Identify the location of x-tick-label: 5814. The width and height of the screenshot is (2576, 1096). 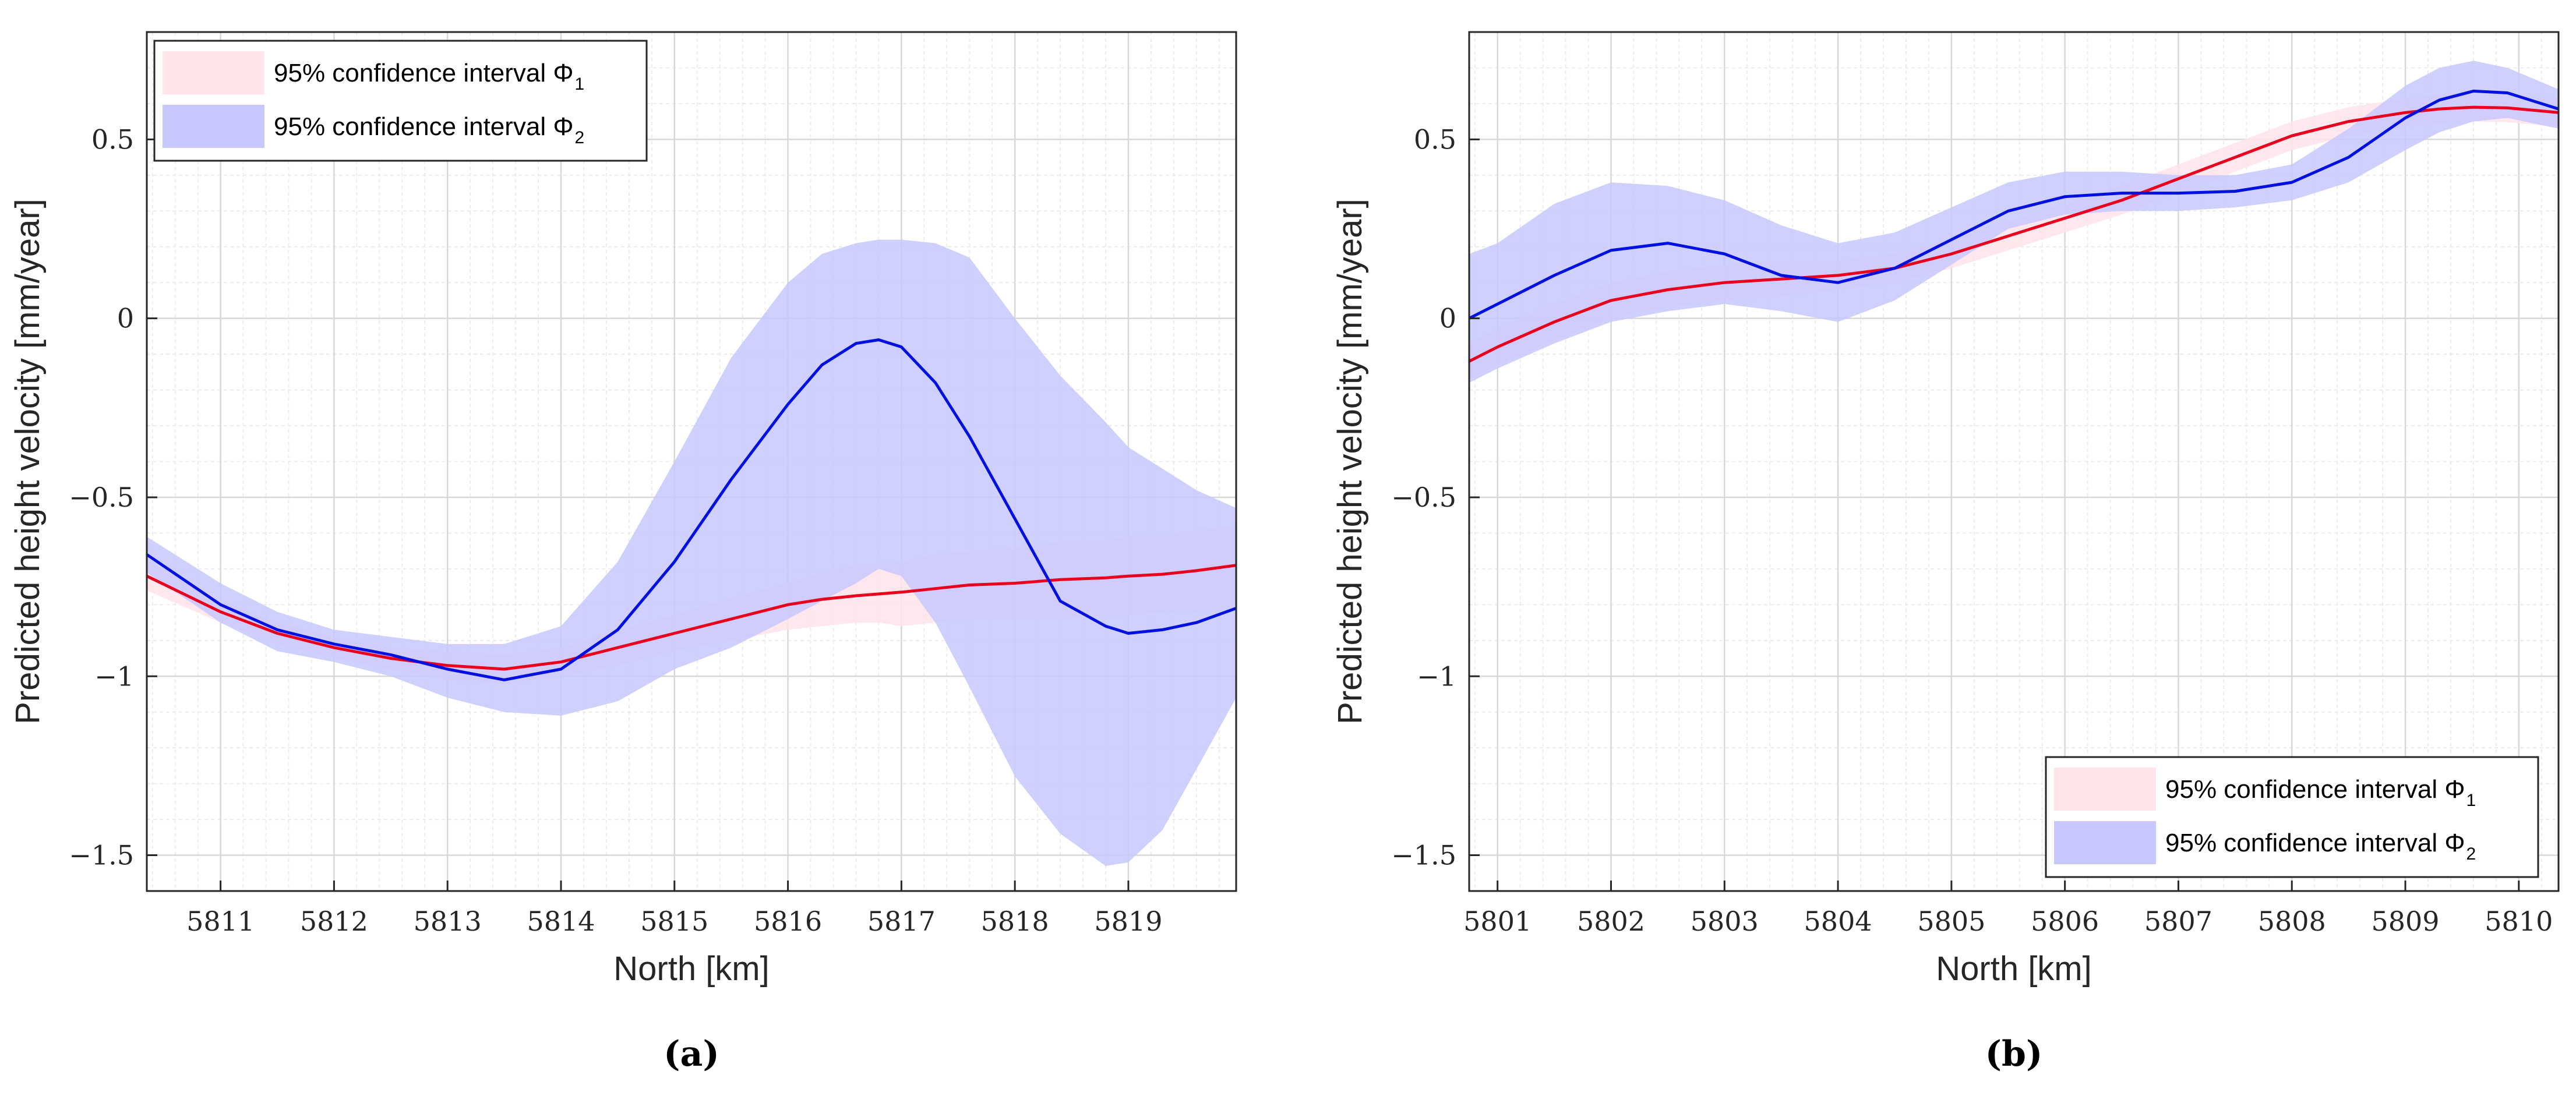
(561, 922).